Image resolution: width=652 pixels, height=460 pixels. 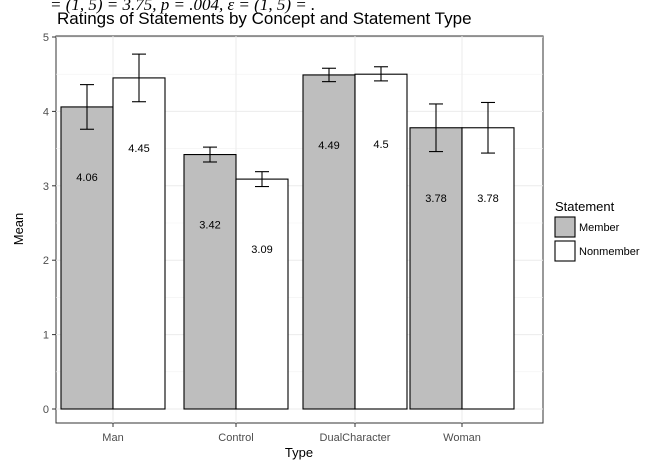 I want to click on data-label: 4.06, so click(x=86, y=178).